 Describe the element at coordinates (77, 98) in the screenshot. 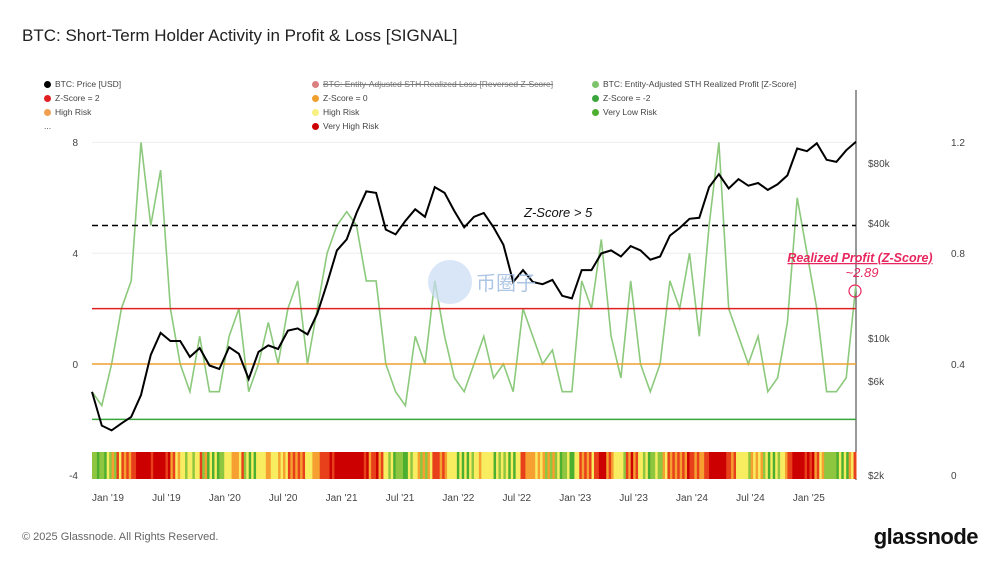

I see `legend-label: Z-Score = 2` at that location.